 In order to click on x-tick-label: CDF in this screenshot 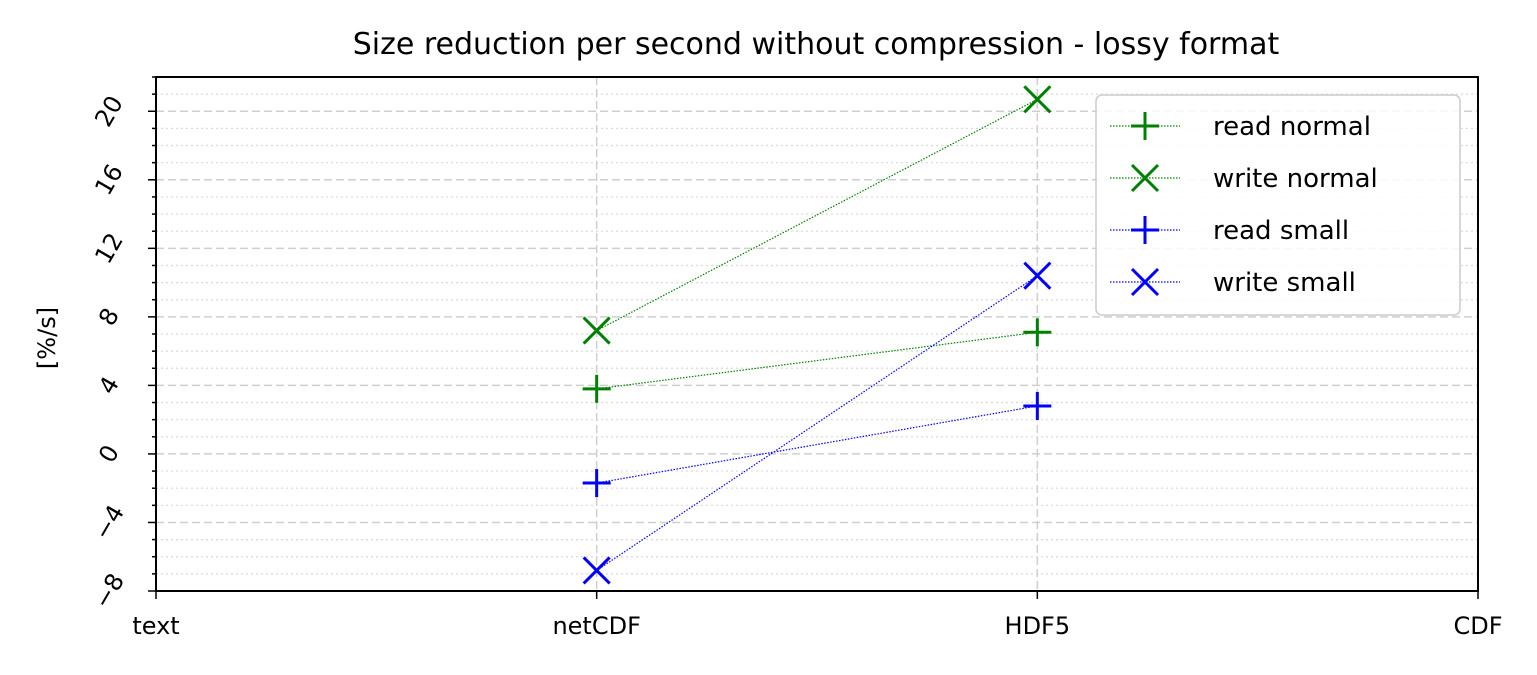, I will do `click(1477, 626)`.